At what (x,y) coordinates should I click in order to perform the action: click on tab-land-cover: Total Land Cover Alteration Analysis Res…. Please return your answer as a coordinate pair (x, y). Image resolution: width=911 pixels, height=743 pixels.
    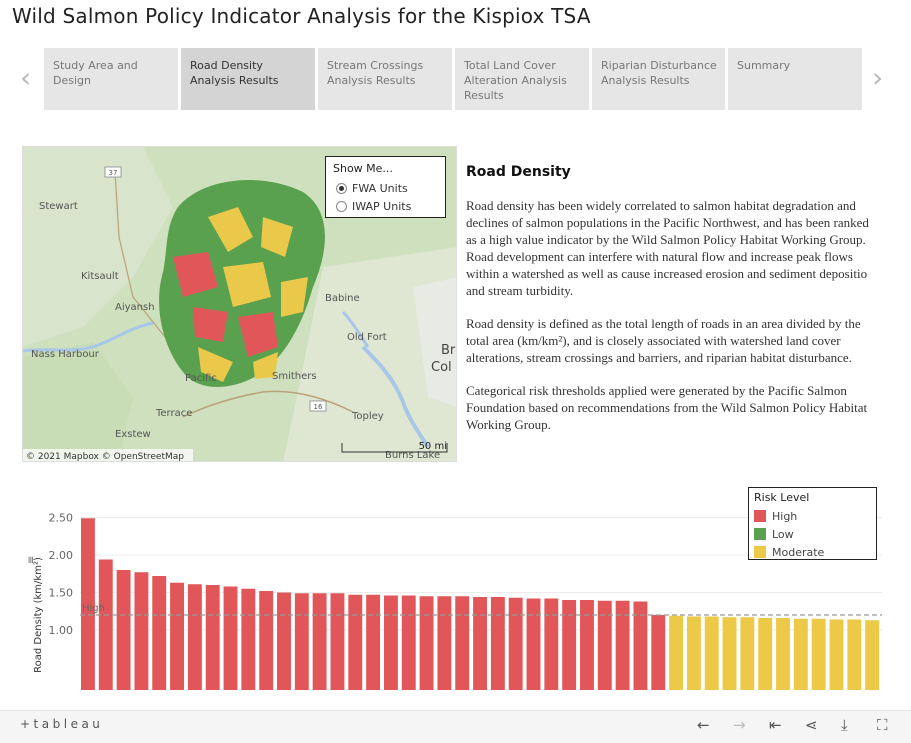
    Looking at the image, I should click on (522, 79).